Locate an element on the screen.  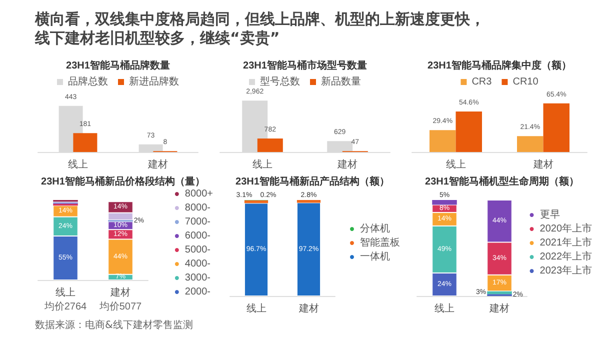
chart-title: 23H1智能马桶新品产品结构（额） is located at coordinates (313, 182).